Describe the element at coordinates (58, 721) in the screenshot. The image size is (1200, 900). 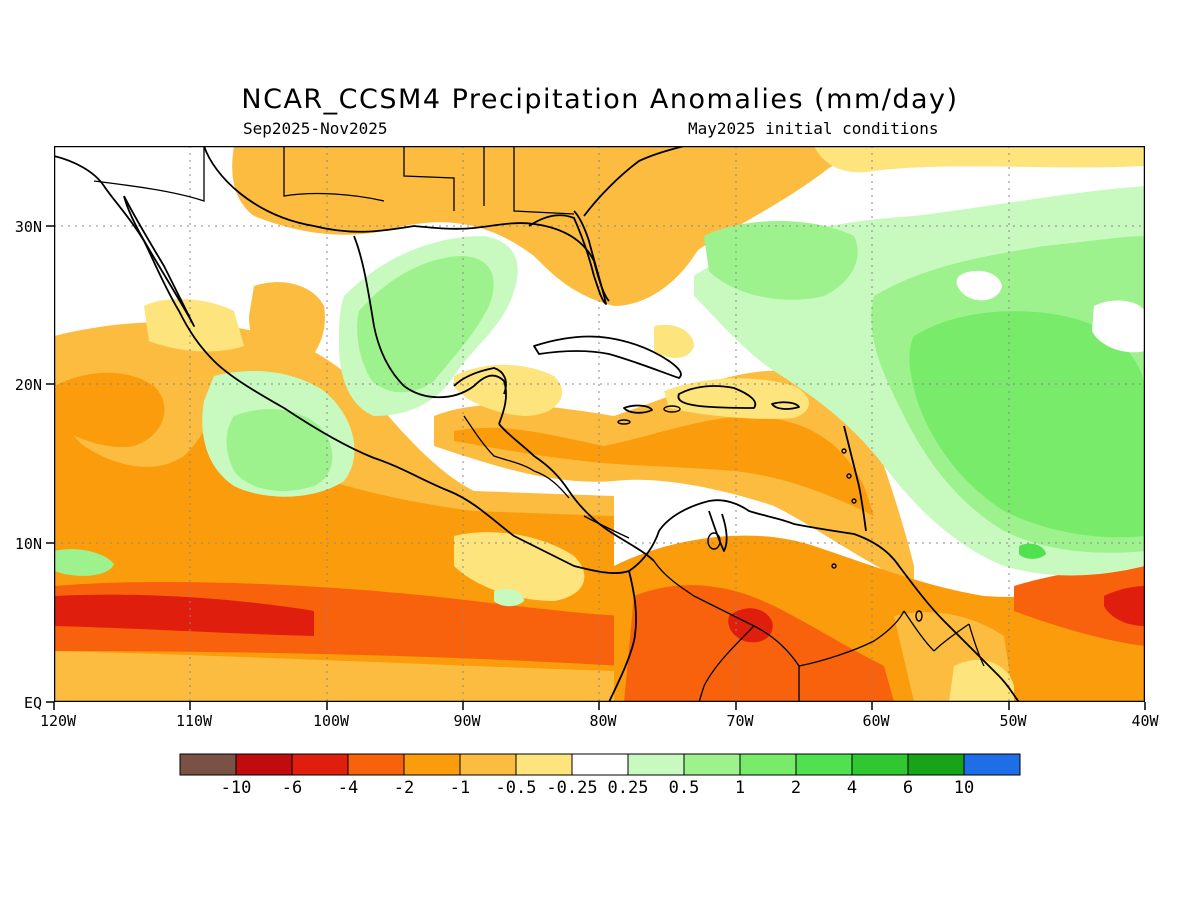
I see `lon-label-120w: 120W` at that location.